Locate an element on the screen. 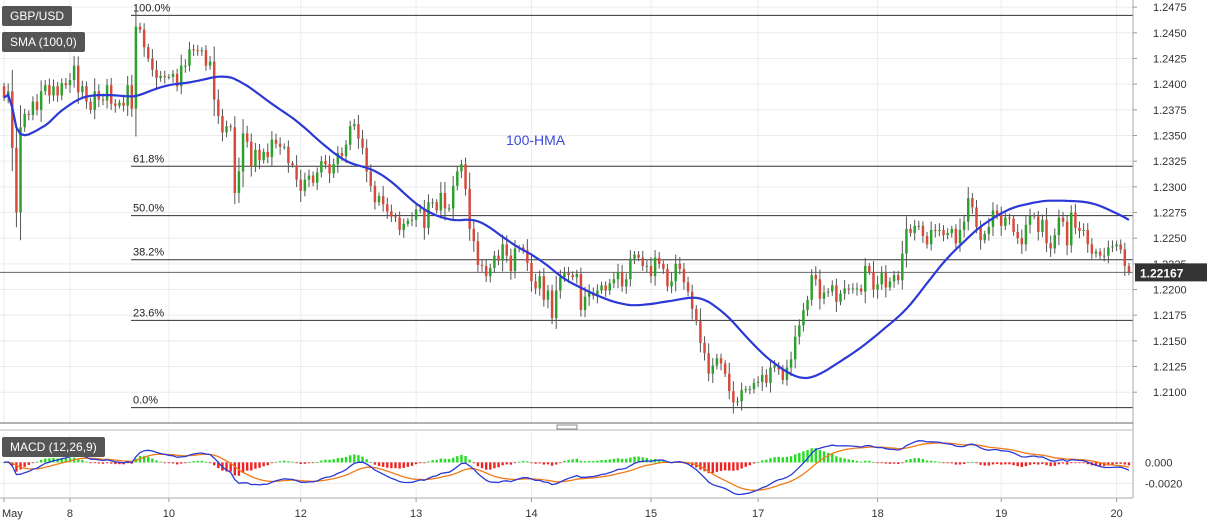 The width and height of the screenshot is (1207, 526). fib-level-label: 0.0% is located at coordinates (145, 401).